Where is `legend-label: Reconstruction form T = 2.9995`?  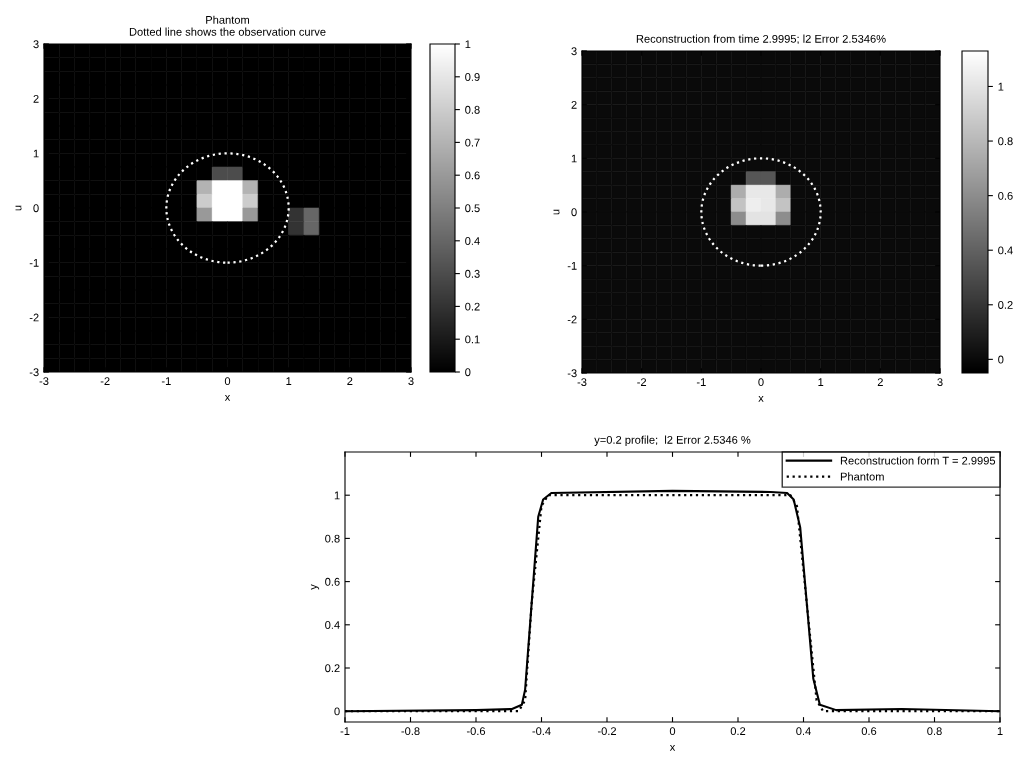
legend-label: Reconstruction form T = 2.9995 is located at coordinates (918, 460).